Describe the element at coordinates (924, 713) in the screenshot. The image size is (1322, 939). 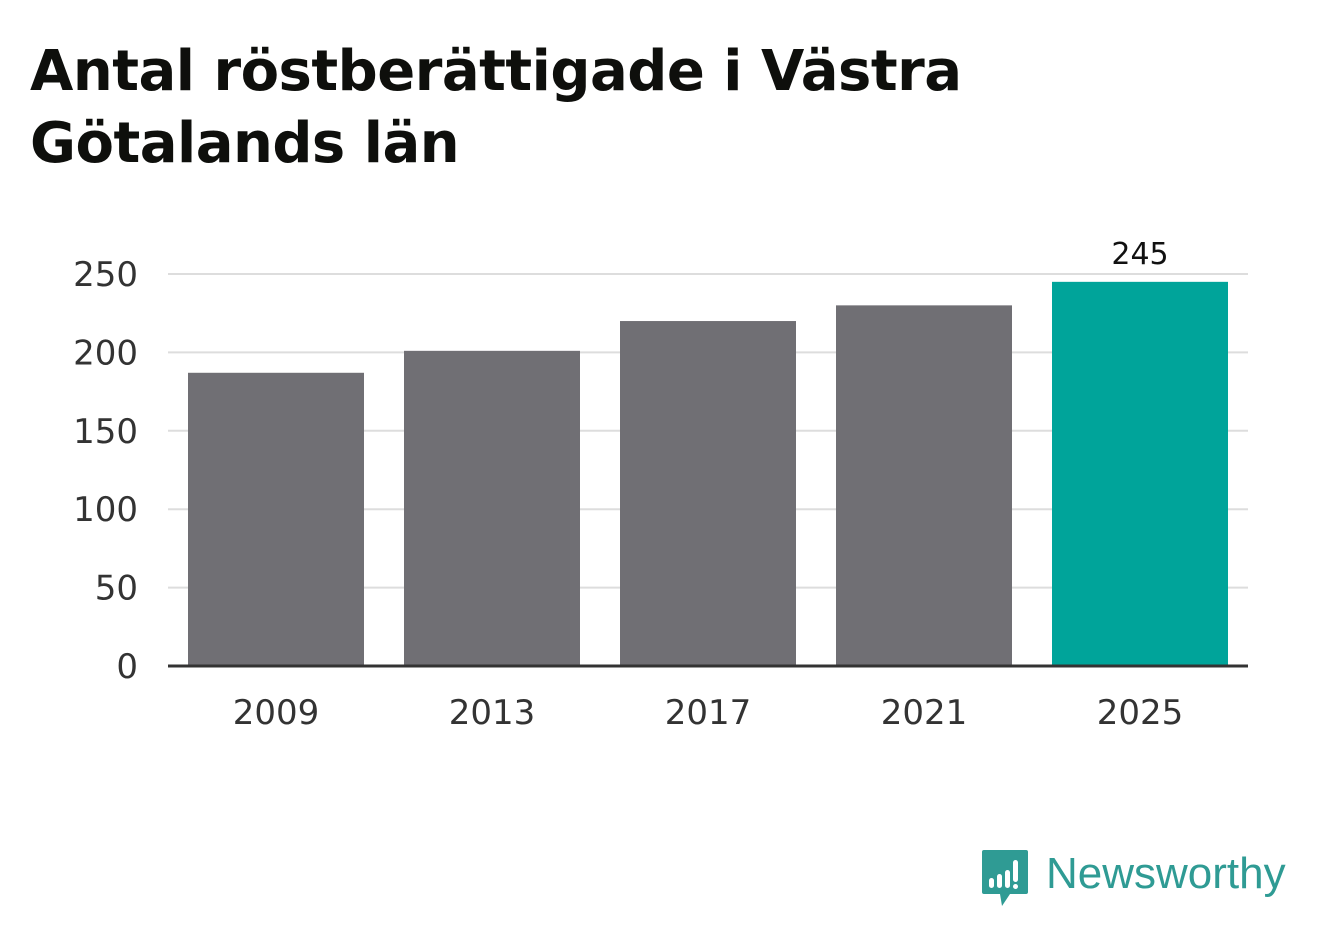
I see `x-tick-label: 2021` at that location.